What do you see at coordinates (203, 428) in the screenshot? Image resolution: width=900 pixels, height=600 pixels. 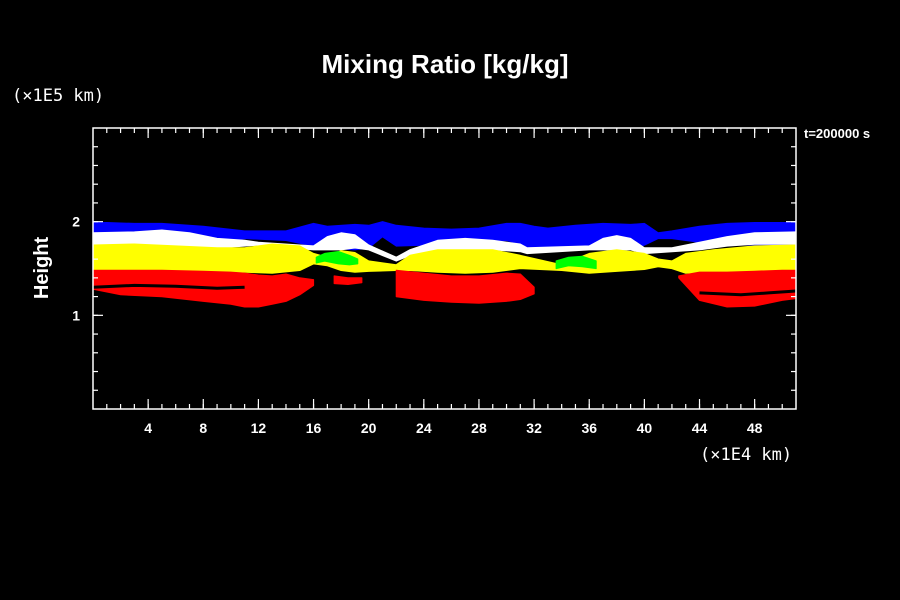 I see `x-tick-label-8: 8` at bounding box center [203, 428].